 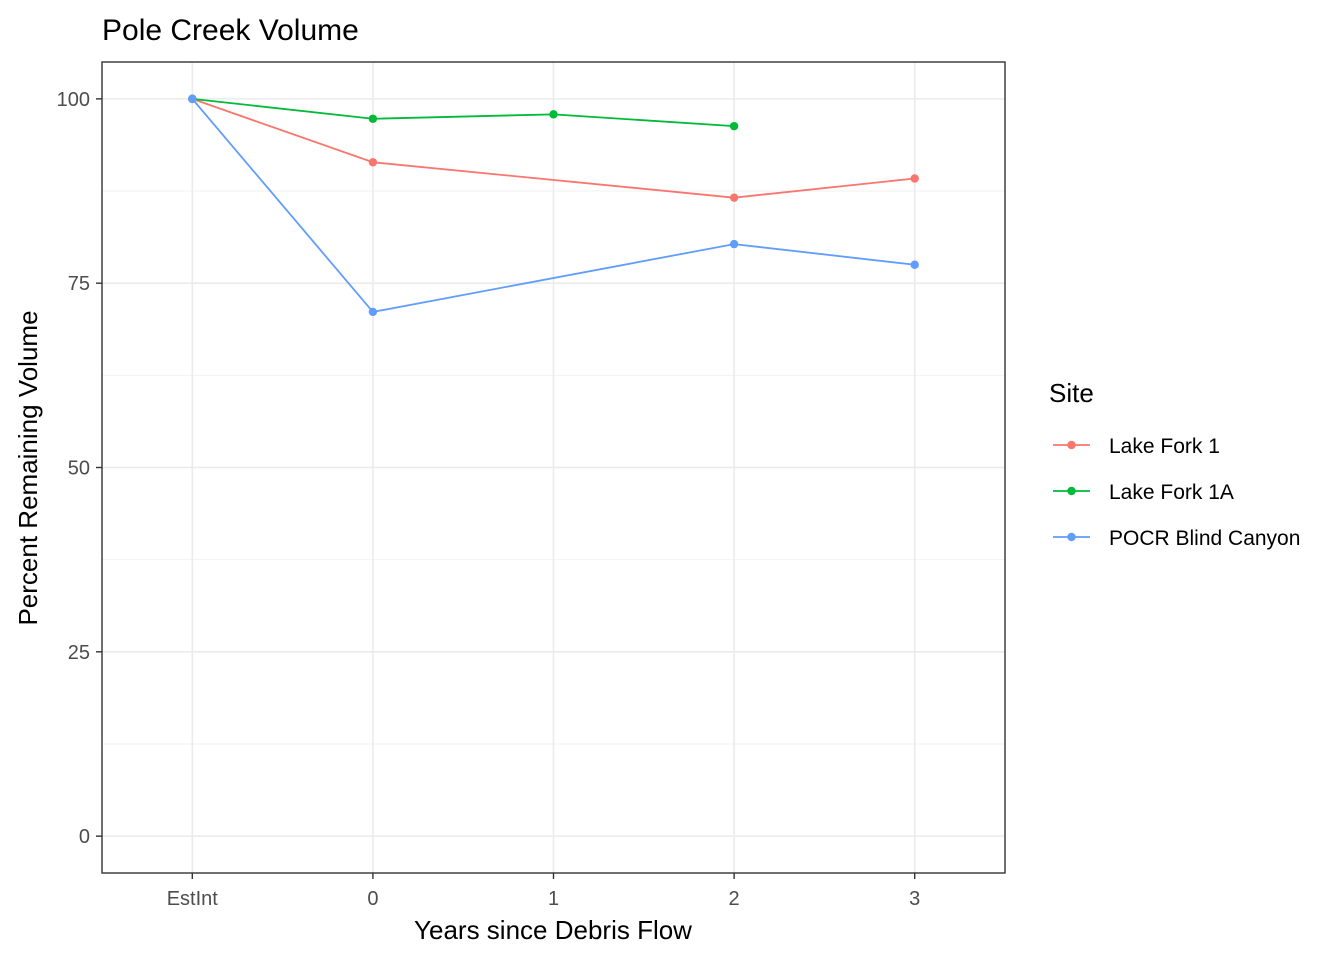 I want to click on x-axis: EstInt 0 1 2 3, so click(x=543, y=891).